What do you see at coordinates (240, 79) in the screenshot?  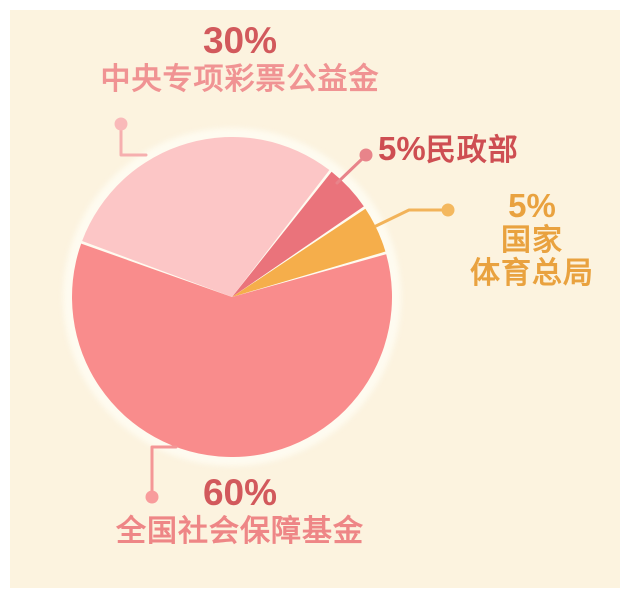 I see `label-lottery-name: 中央专项彩票公益金` at bounding box center [240, 79].